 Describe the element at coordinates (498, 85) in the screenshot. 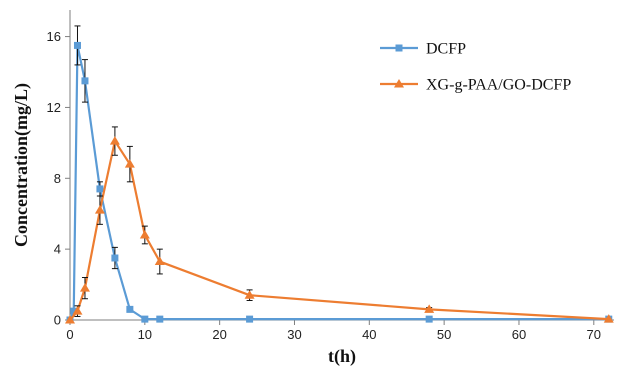

I see `legend-label: XG-g-PAA/GO-DCFP` at that location.